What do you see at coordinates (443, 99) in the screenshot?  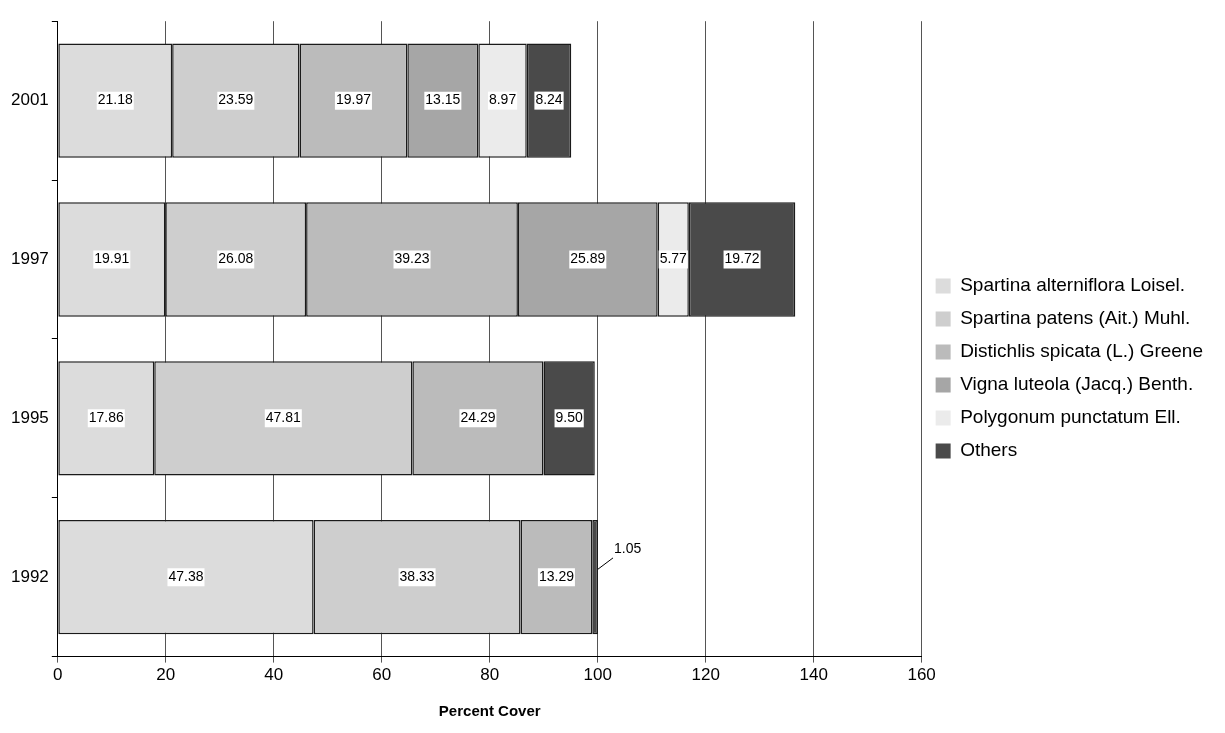 I see `data-label: 13.15` at bounding box center [443, 99].